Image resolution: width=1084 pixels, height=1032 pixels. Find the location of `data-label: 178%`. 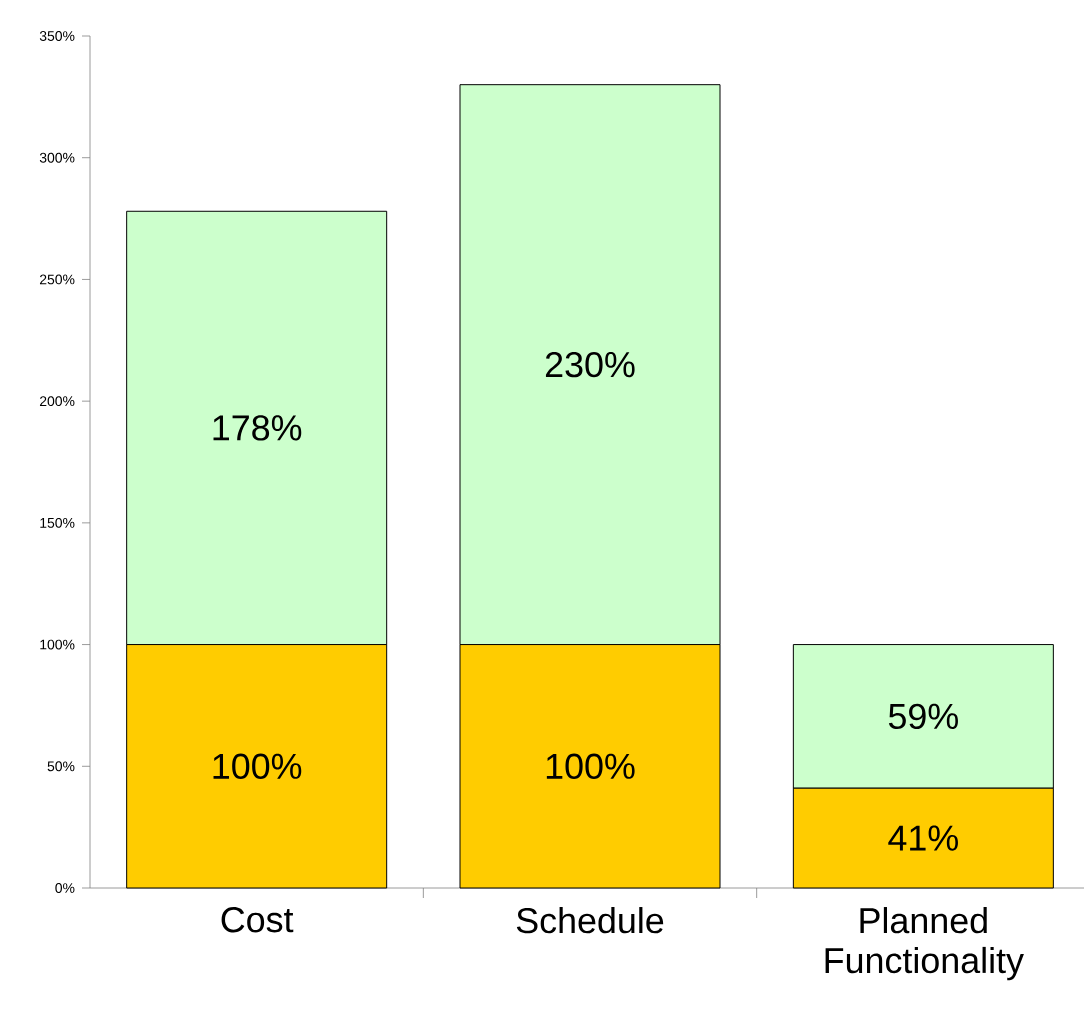

data-label: 178% is located at coordinates (257, 428).